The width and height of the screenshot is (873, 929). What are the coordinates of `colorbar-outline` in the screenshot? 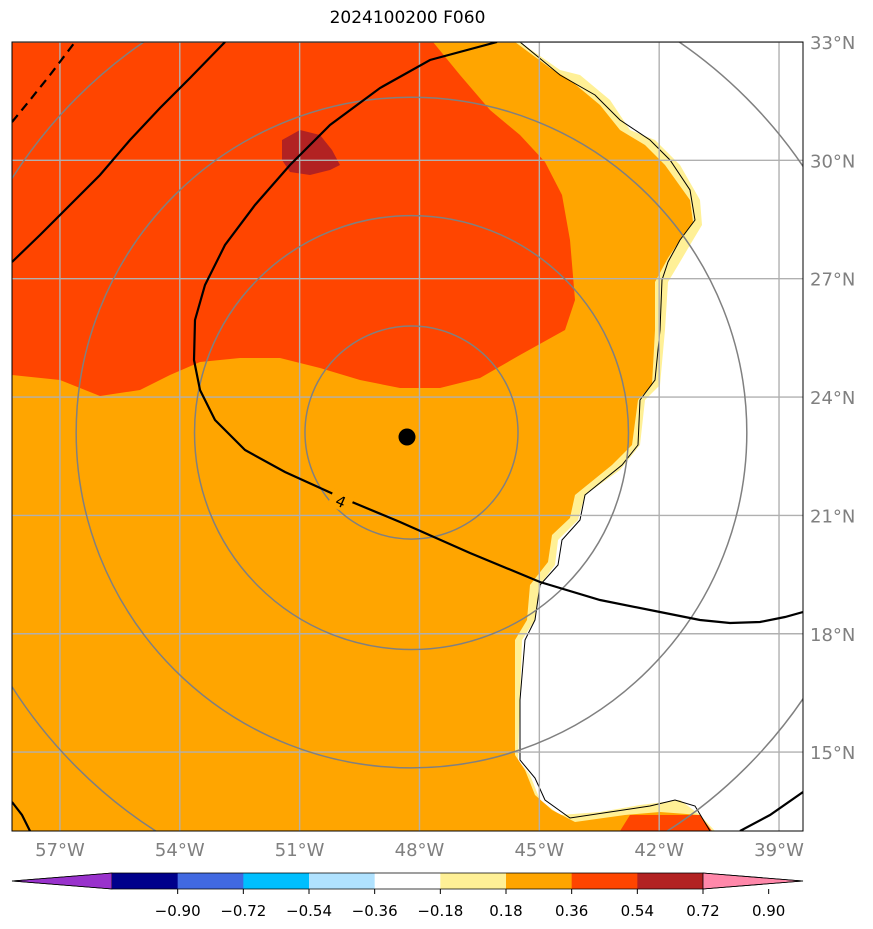 It's located at (407, 881).